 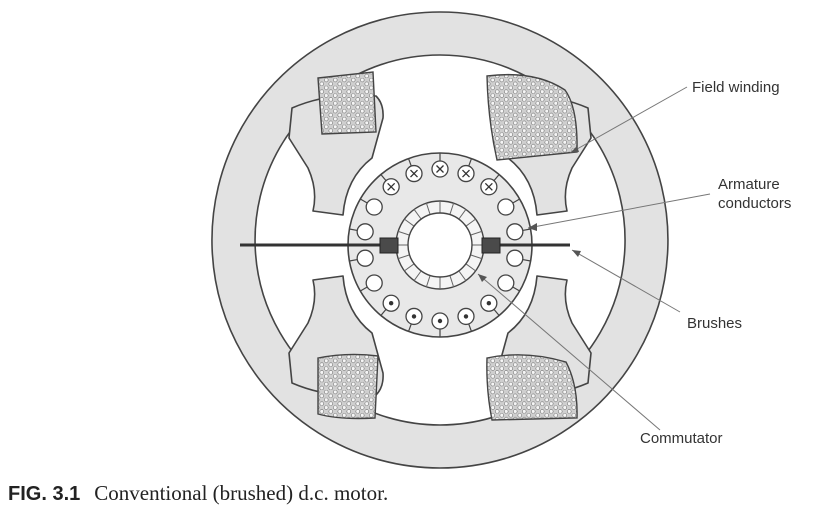 What do you see at coordinates (736, 87) in the screenshot?
I see `label-field-winding: Field winding` at bounding box center [736, 87].